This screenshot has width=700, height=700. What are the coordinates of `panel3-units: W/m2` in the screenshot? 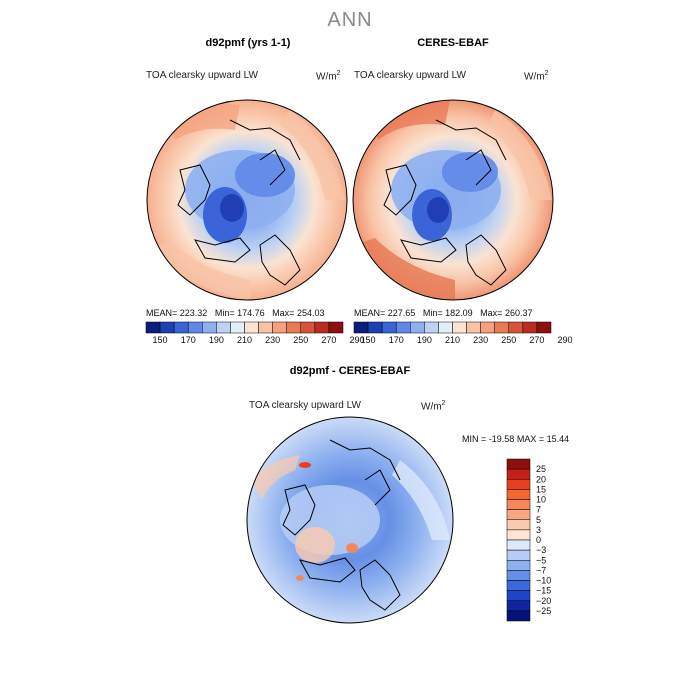 It's located at (433, 406).